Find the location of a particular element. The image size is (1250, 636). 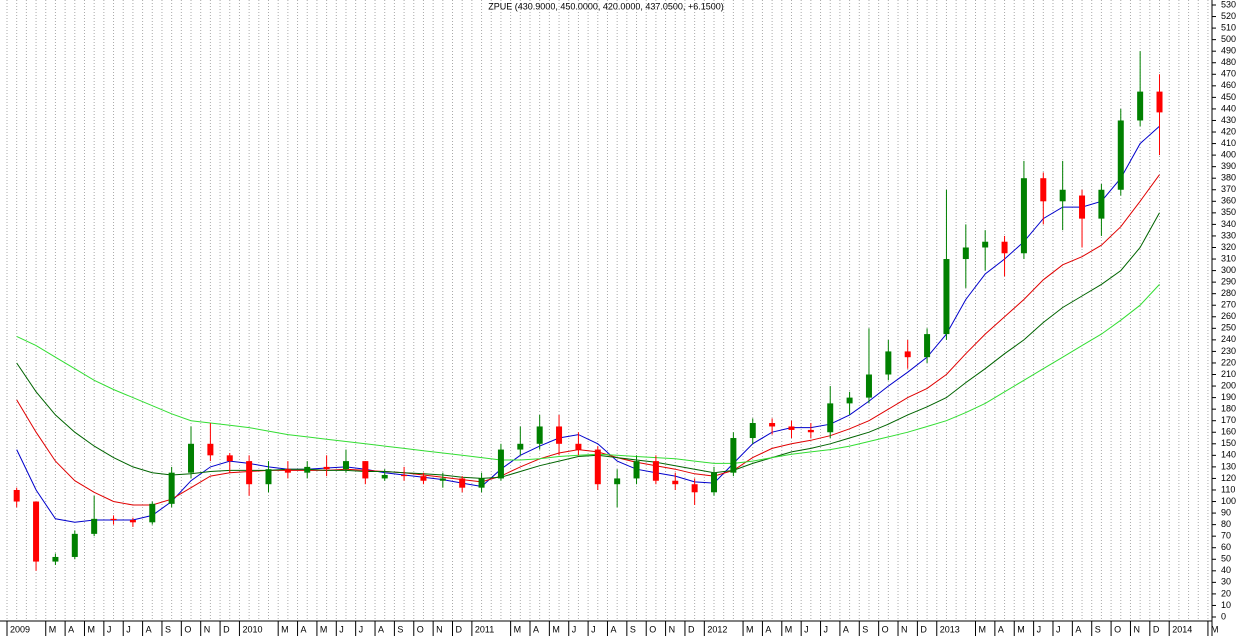

y-tick-label: 440 is located at coordinates (1228, 108).